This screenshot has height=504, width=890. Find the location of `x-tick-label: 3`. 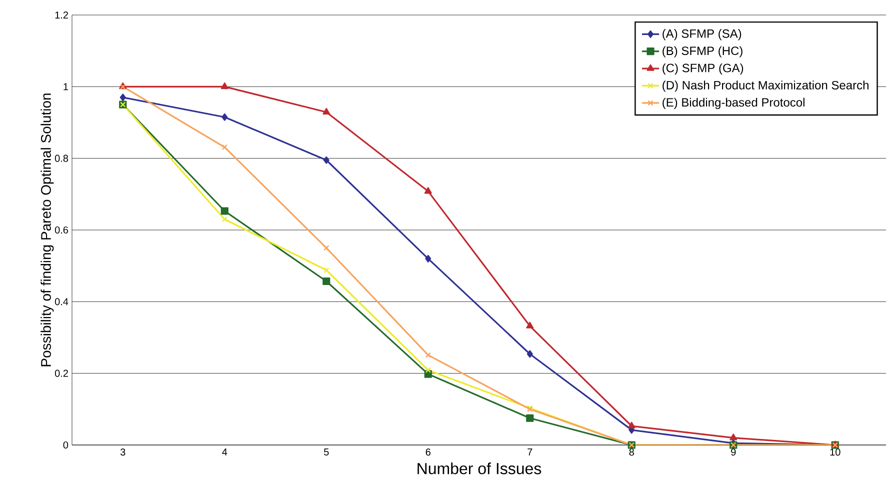

x-tick-label: 3 is located at coordinates (123, 452).